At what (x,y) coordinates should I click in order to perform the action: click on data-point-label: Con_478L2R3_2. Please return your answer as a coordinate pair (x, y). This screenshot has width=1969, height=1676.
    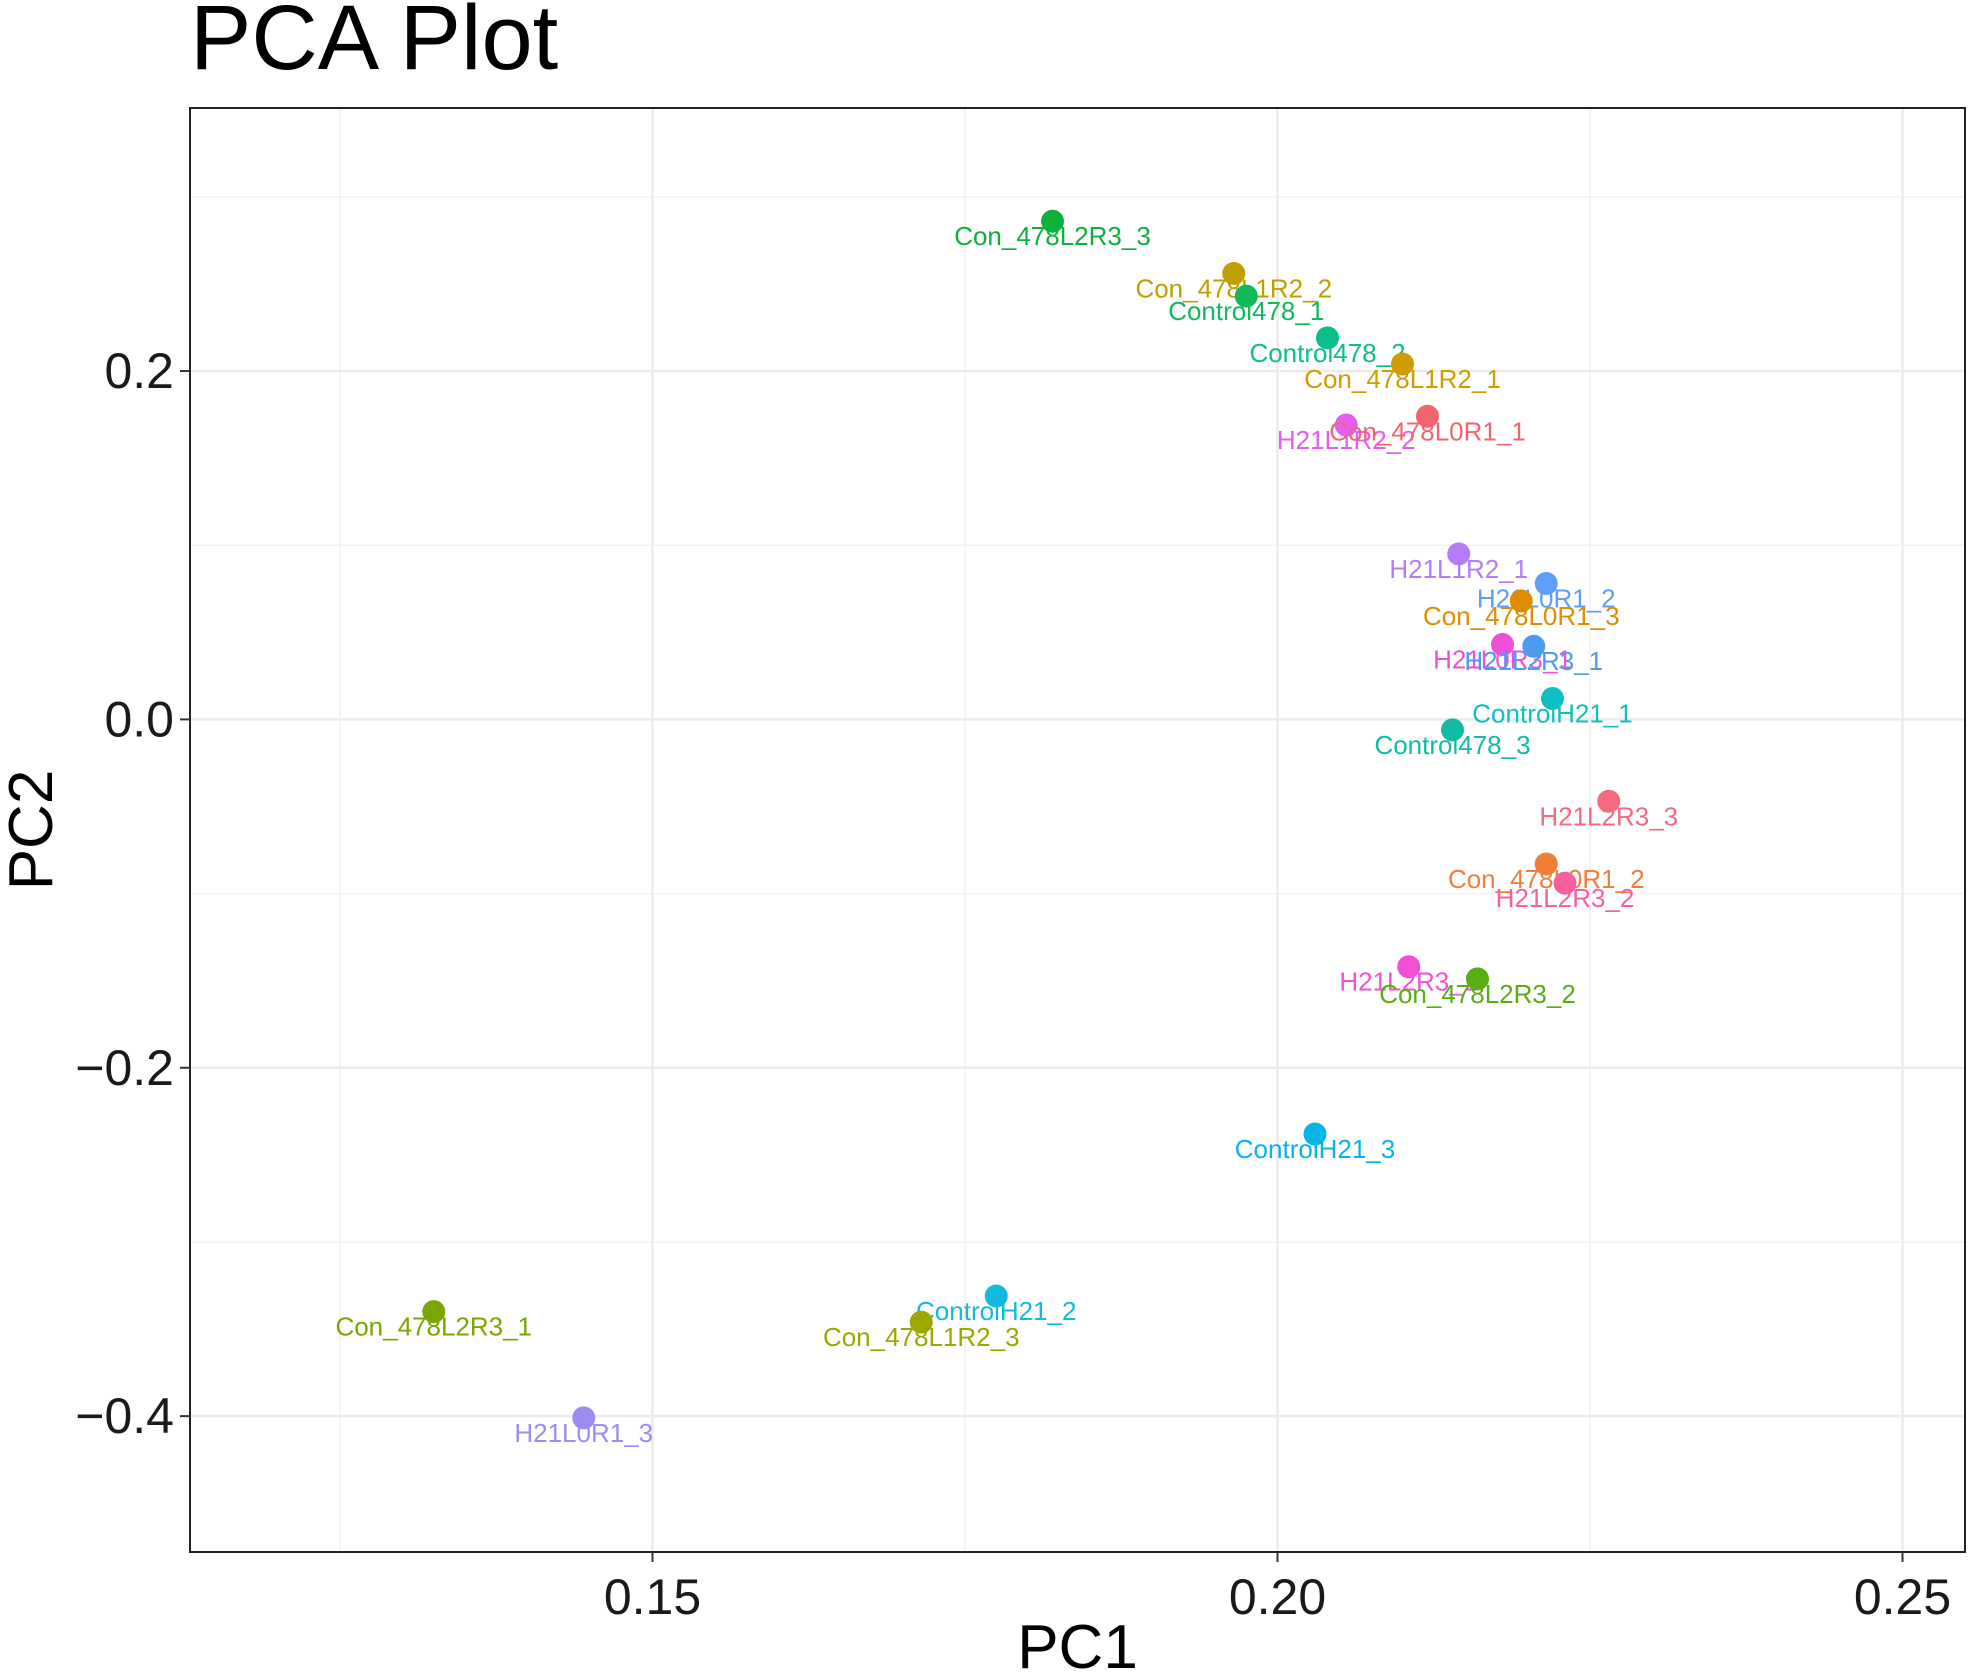
    Looking at the image, I should click on (1477, 994).